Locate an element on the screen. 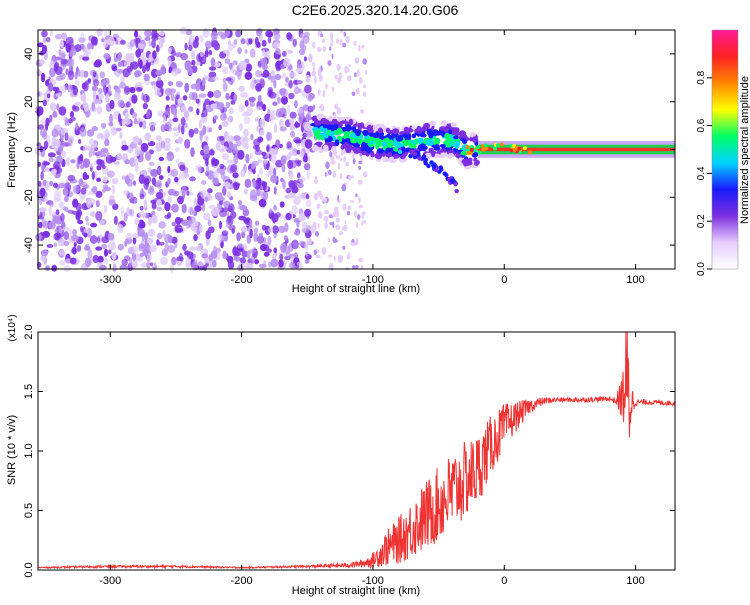 The height and width of the screenshot is (605, 750). spectrogram-x-tick-label: -200 is located at coordinates (242, 280).